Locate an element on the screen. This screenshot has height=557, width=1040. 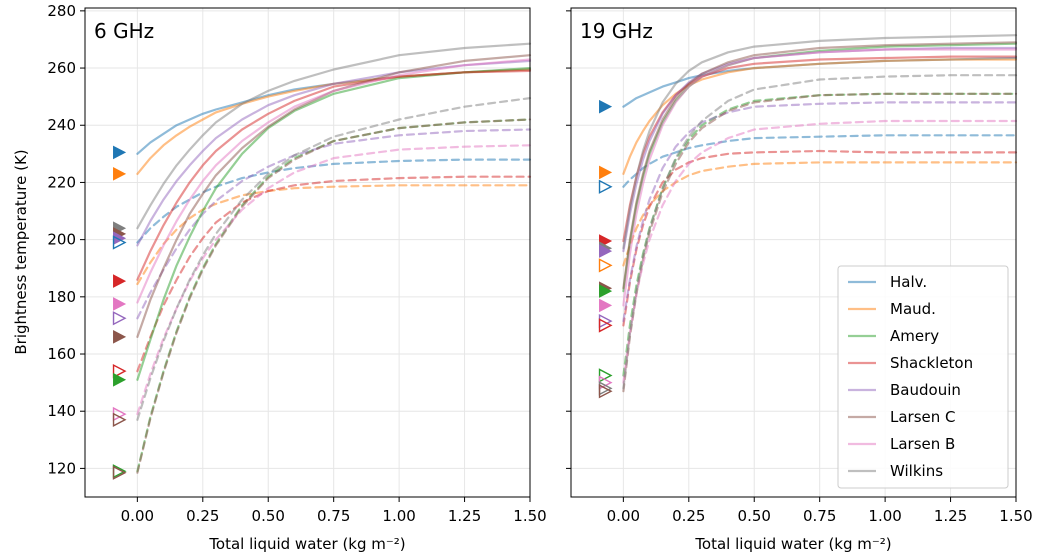
y-ticks-19ghz is located at coordinates (568, 239).